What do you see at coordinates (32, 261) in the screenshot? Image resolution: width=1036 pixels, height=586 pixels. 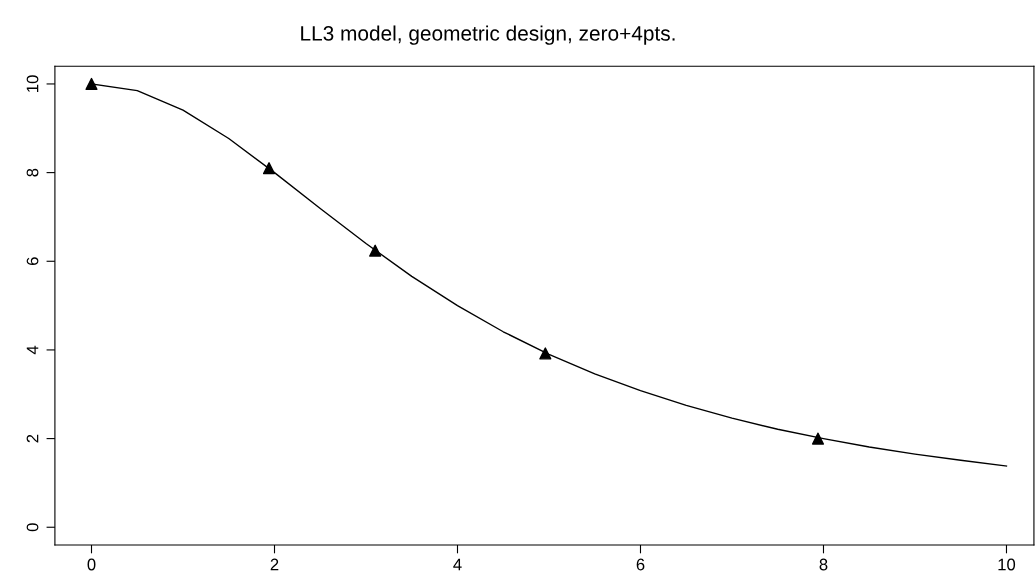 I see `y-tick-label: 6` at bounding box center [32, 261].